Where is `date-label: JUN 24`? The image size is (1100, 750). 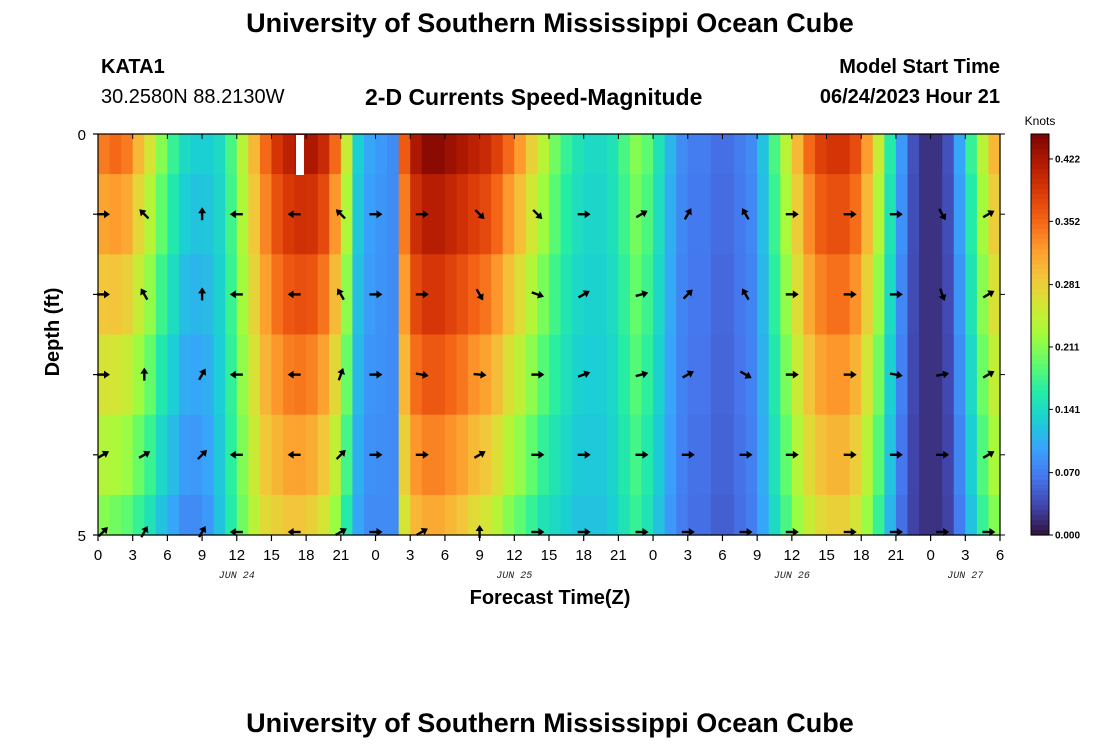 date-label: JUN 24 is located at coordinates (237, 576).